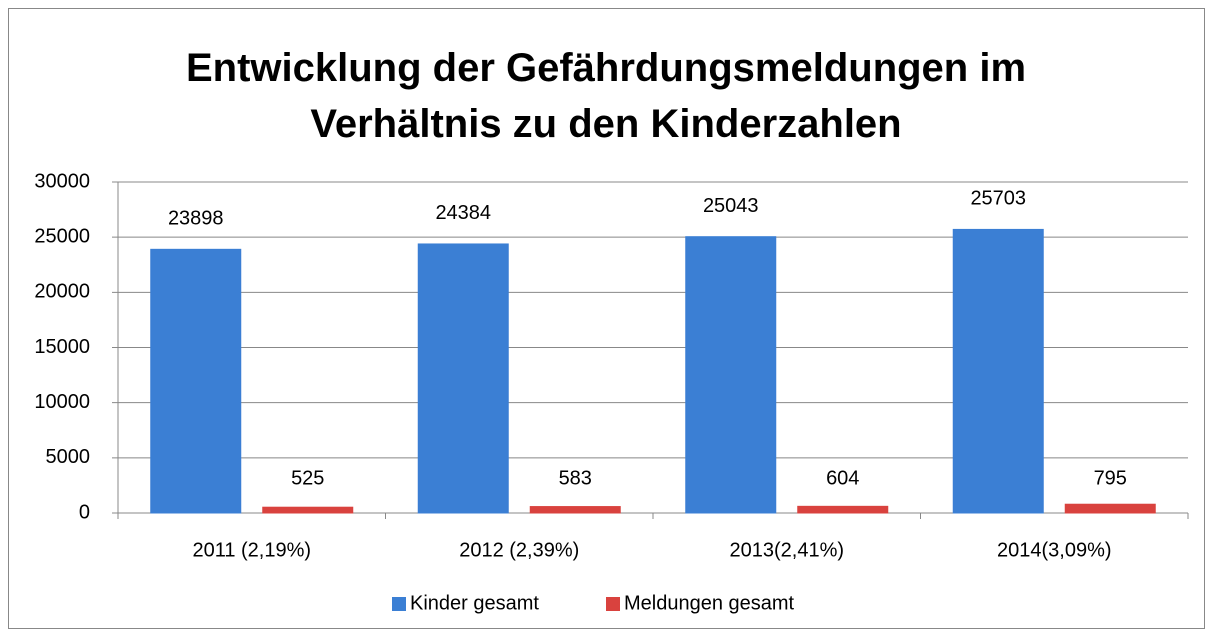 The height and width of the screenshot is (637, 1213). Describe the element at coordinates (251, 550) in the screenshot. I see `x-tick-label: 2011 (2,19%)` at that location.